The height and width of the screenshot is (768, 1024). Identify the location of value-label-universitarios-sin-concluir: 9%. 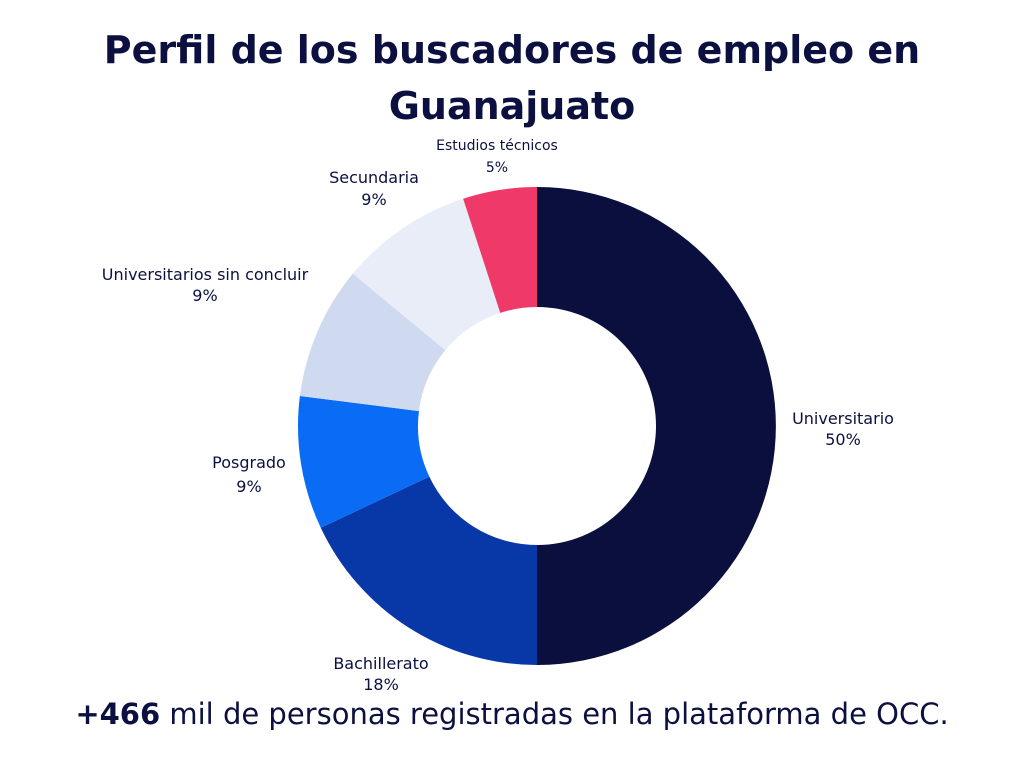
(204, 295).